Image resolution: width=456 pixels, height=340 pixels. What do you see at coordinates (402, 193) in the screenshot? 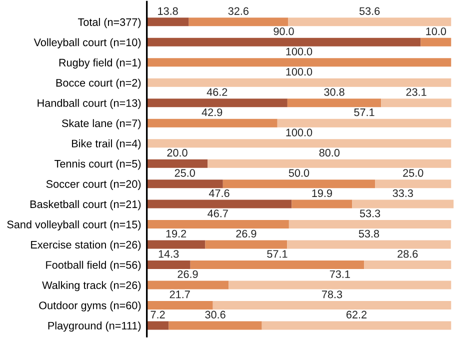
I see `data-label: 33.3` at bounding box center [402, 193].